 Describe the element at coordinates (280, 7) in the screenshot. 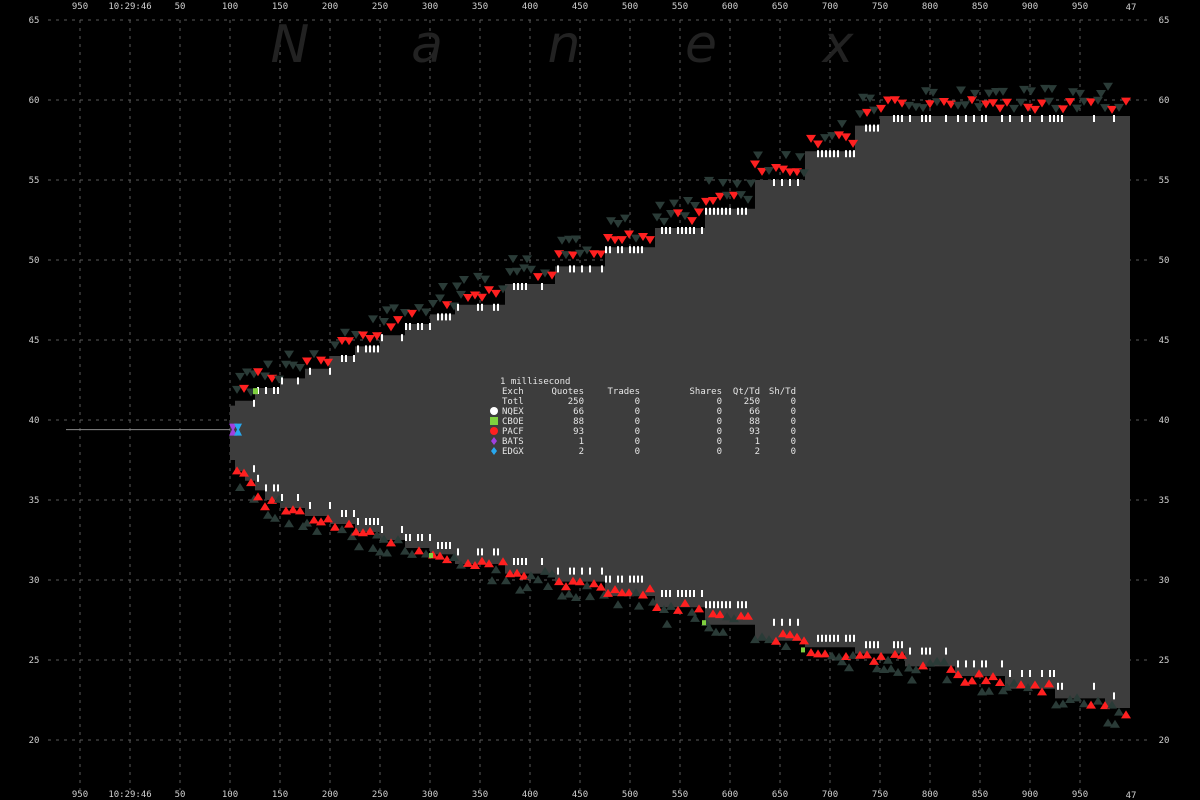

I see `x-tick-label-top: 150` at that location.